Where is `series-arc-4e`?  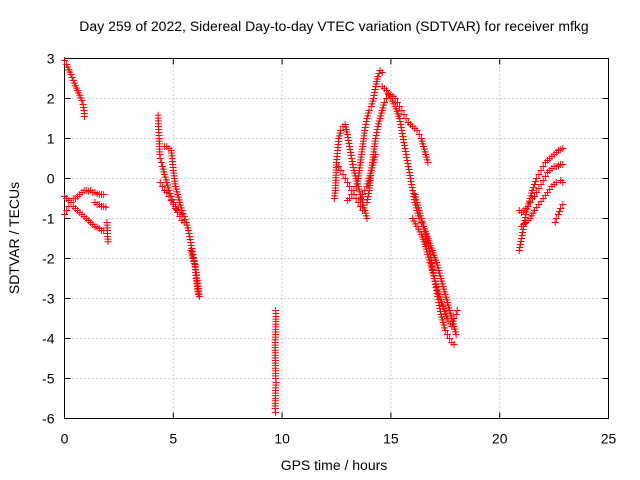 series-arc-4e is located at coordinates (368, 176).